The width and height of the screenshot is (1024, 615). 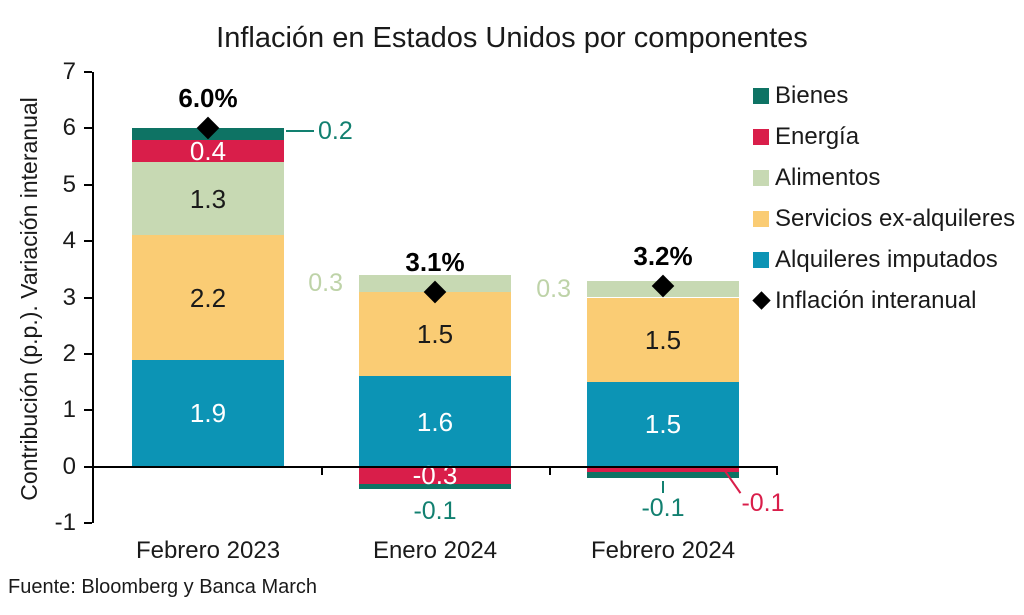 I want to click on y-tick-label: 4, so click(x=69, y=240).